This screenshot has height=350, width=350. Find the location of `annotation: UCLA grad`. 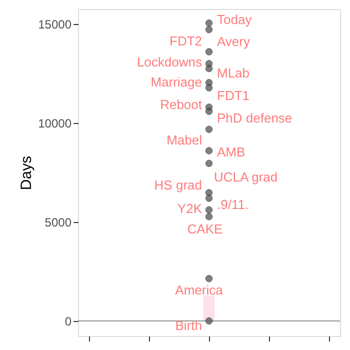

annotation: UCLA grad is located at coordinates (246, 176).